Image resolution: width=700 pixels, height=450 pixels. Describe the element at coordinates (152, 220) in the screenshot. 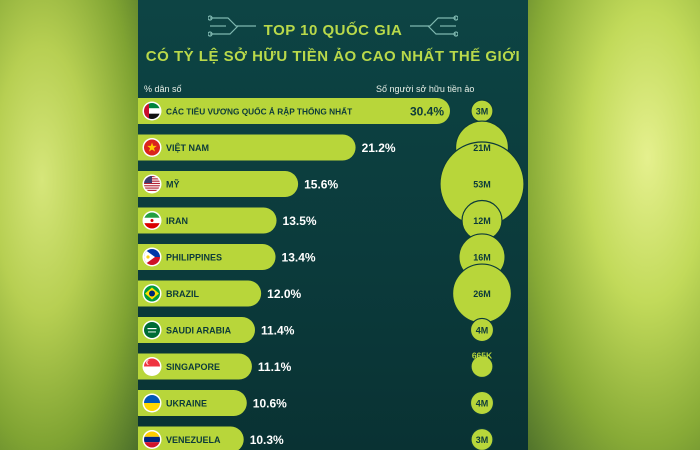

I see `iran-flag-icon` at that location.